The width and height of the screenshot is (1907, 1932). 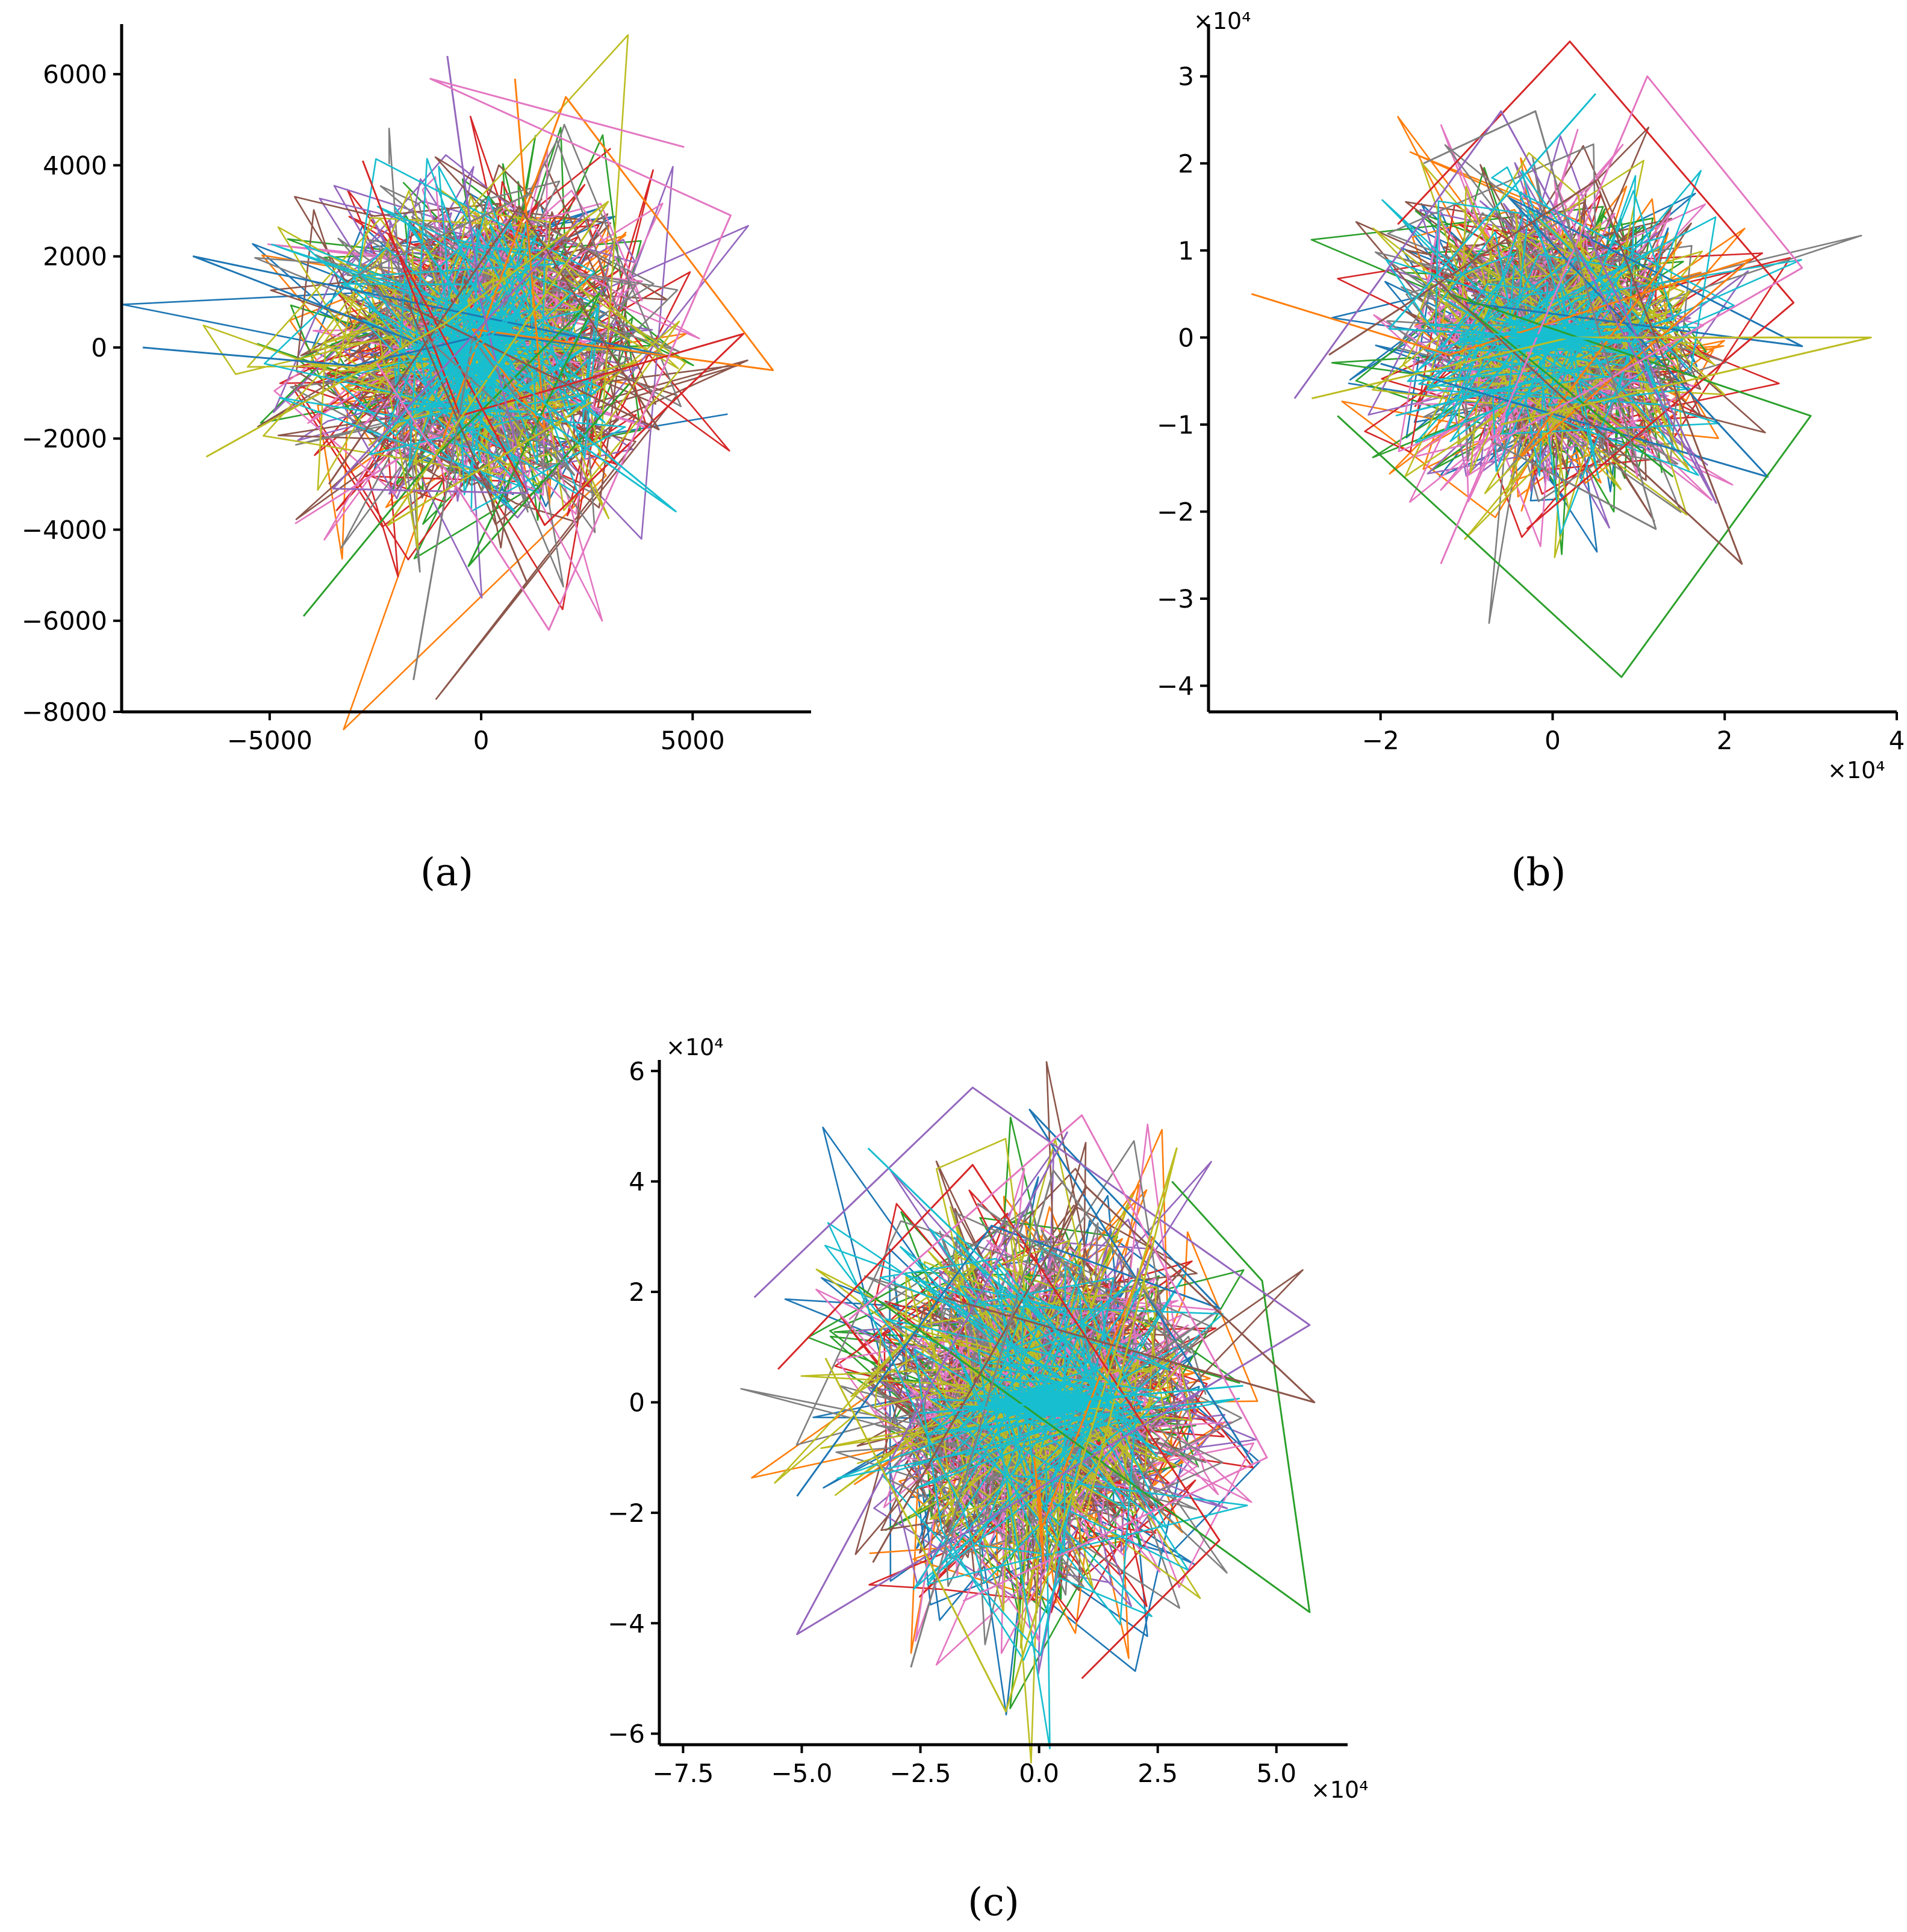 I want to click on panel-a-x-tick-label: 0, so click(x=481, y=740).